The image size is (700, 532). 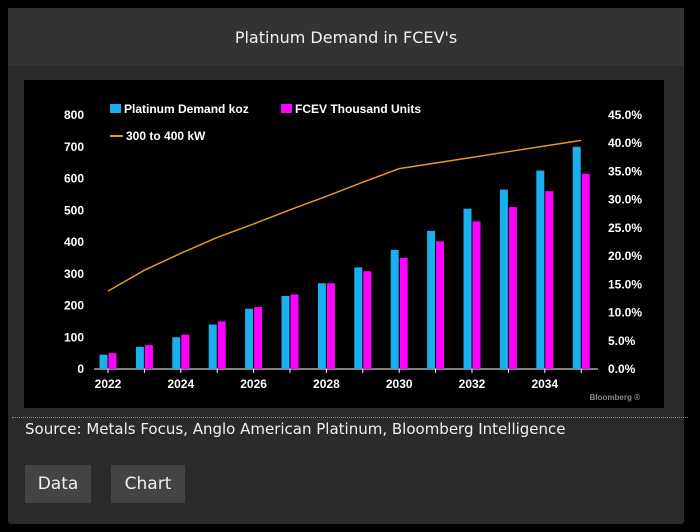 What do you see at coordinates (74, 115) in the screenshot?
I see `left-axis-tick-label: 800` at bounding box center [74, 115].